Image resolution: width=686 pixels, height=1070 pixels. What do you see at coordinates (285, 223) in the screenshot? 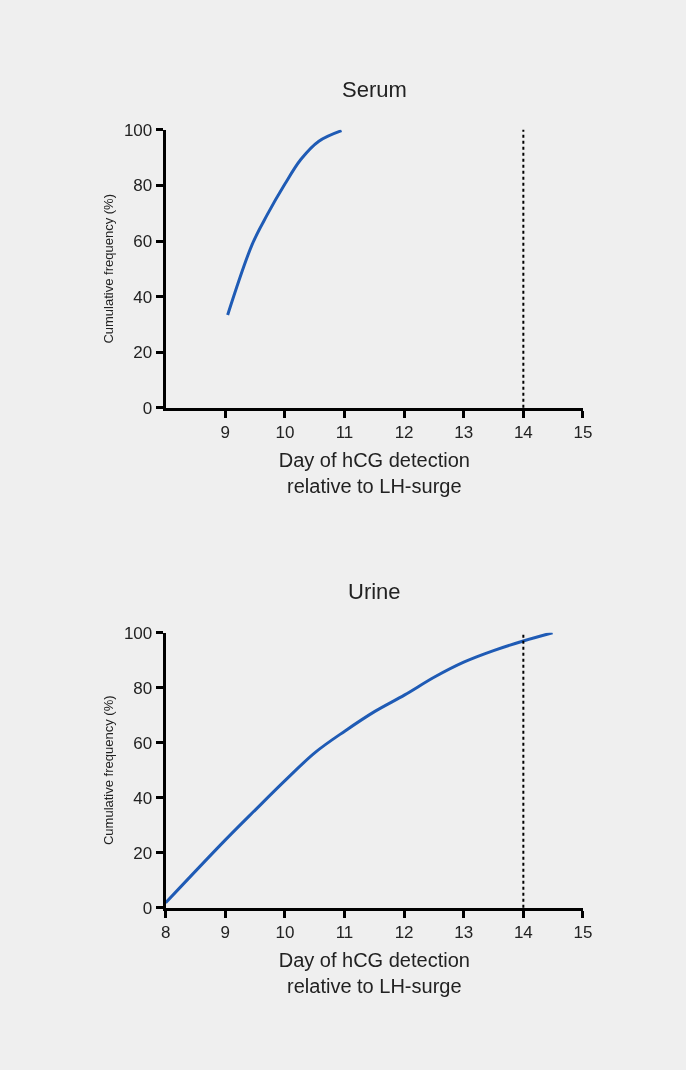
I see `line-series` at bounding box center [285, 223].